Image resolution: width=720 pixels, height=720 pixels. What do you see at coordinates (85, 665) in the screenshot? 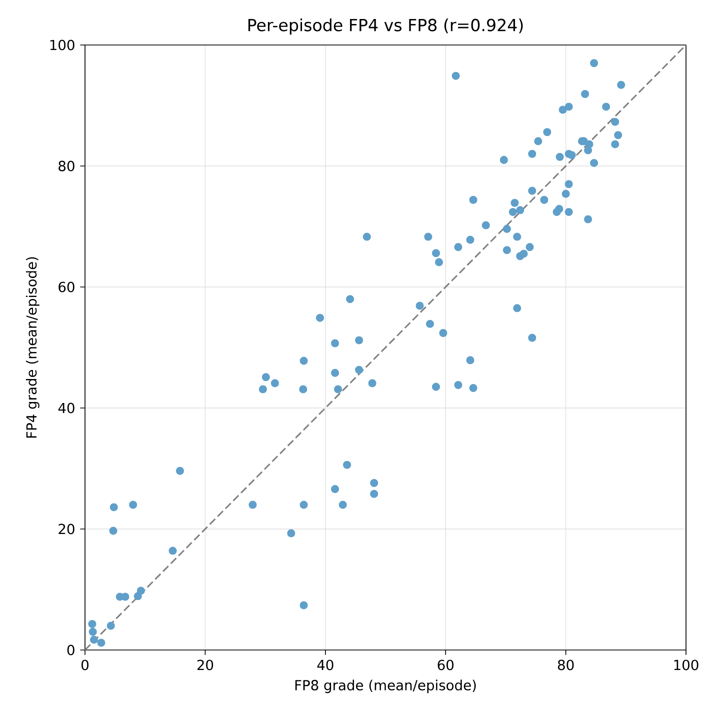
I see `x-tick-label: 0` at bounding box center [85, 665].